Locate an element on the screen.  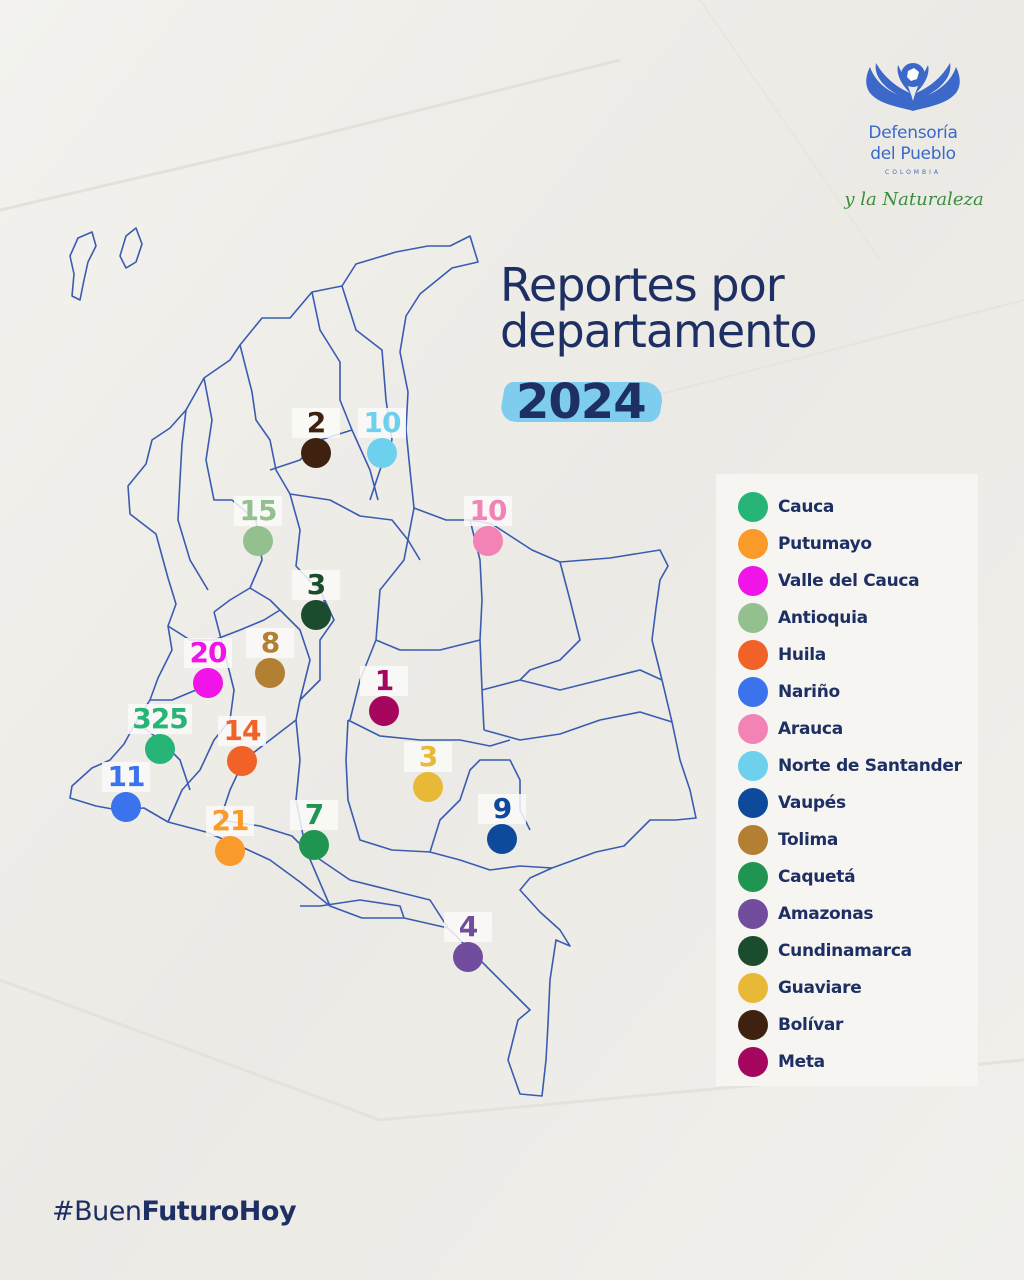
legend-label: Vaupés is located at coordinates (812, 803).